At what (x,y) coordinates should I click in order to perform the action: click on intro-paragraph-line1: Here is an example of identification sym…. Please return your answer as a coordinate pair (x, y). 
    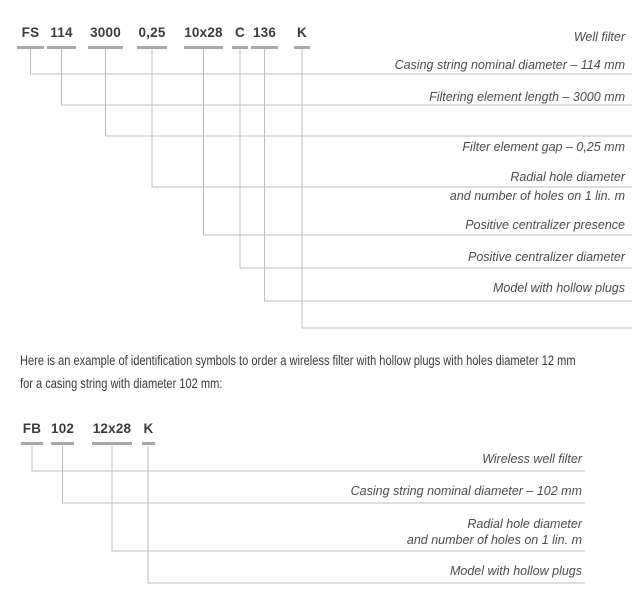
    Looking at the image, I should click on (298, 360).